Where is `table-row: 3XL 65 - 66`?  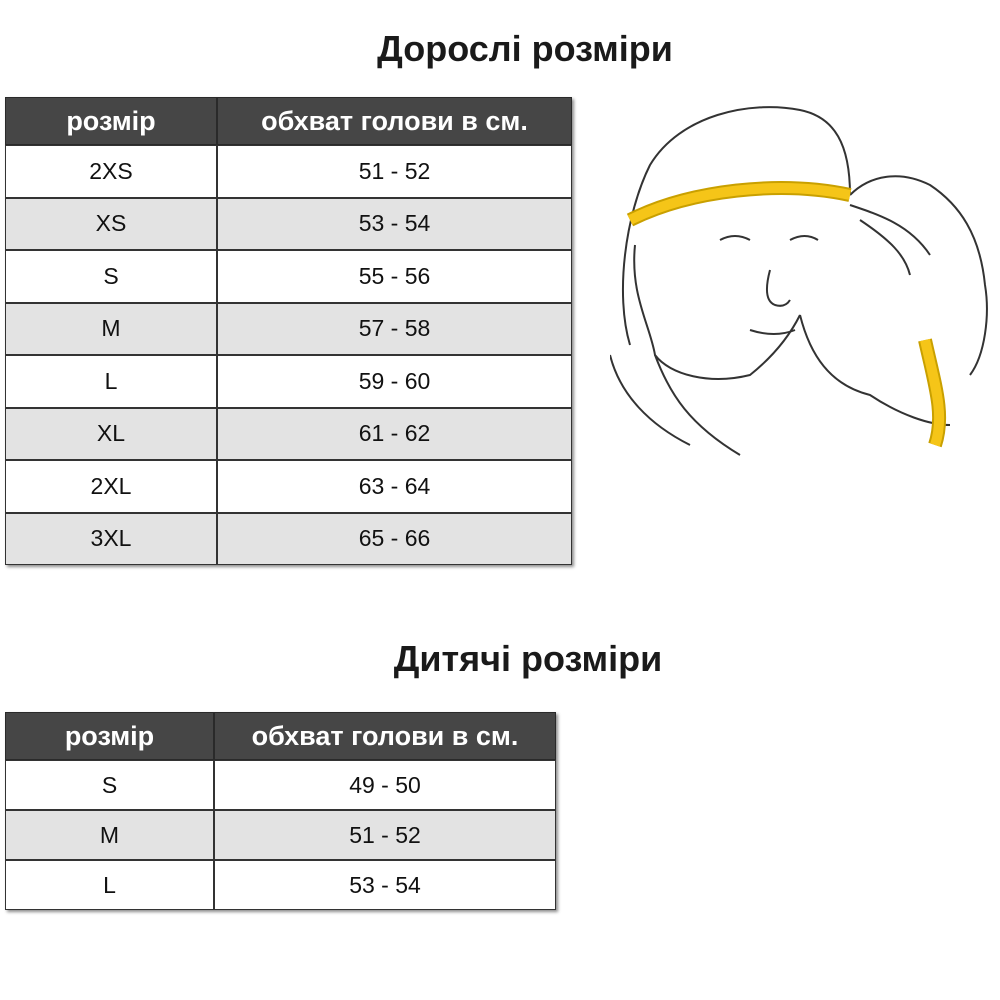 table-row: 3XL 65 - 66 is located at coordinates (288, 538).